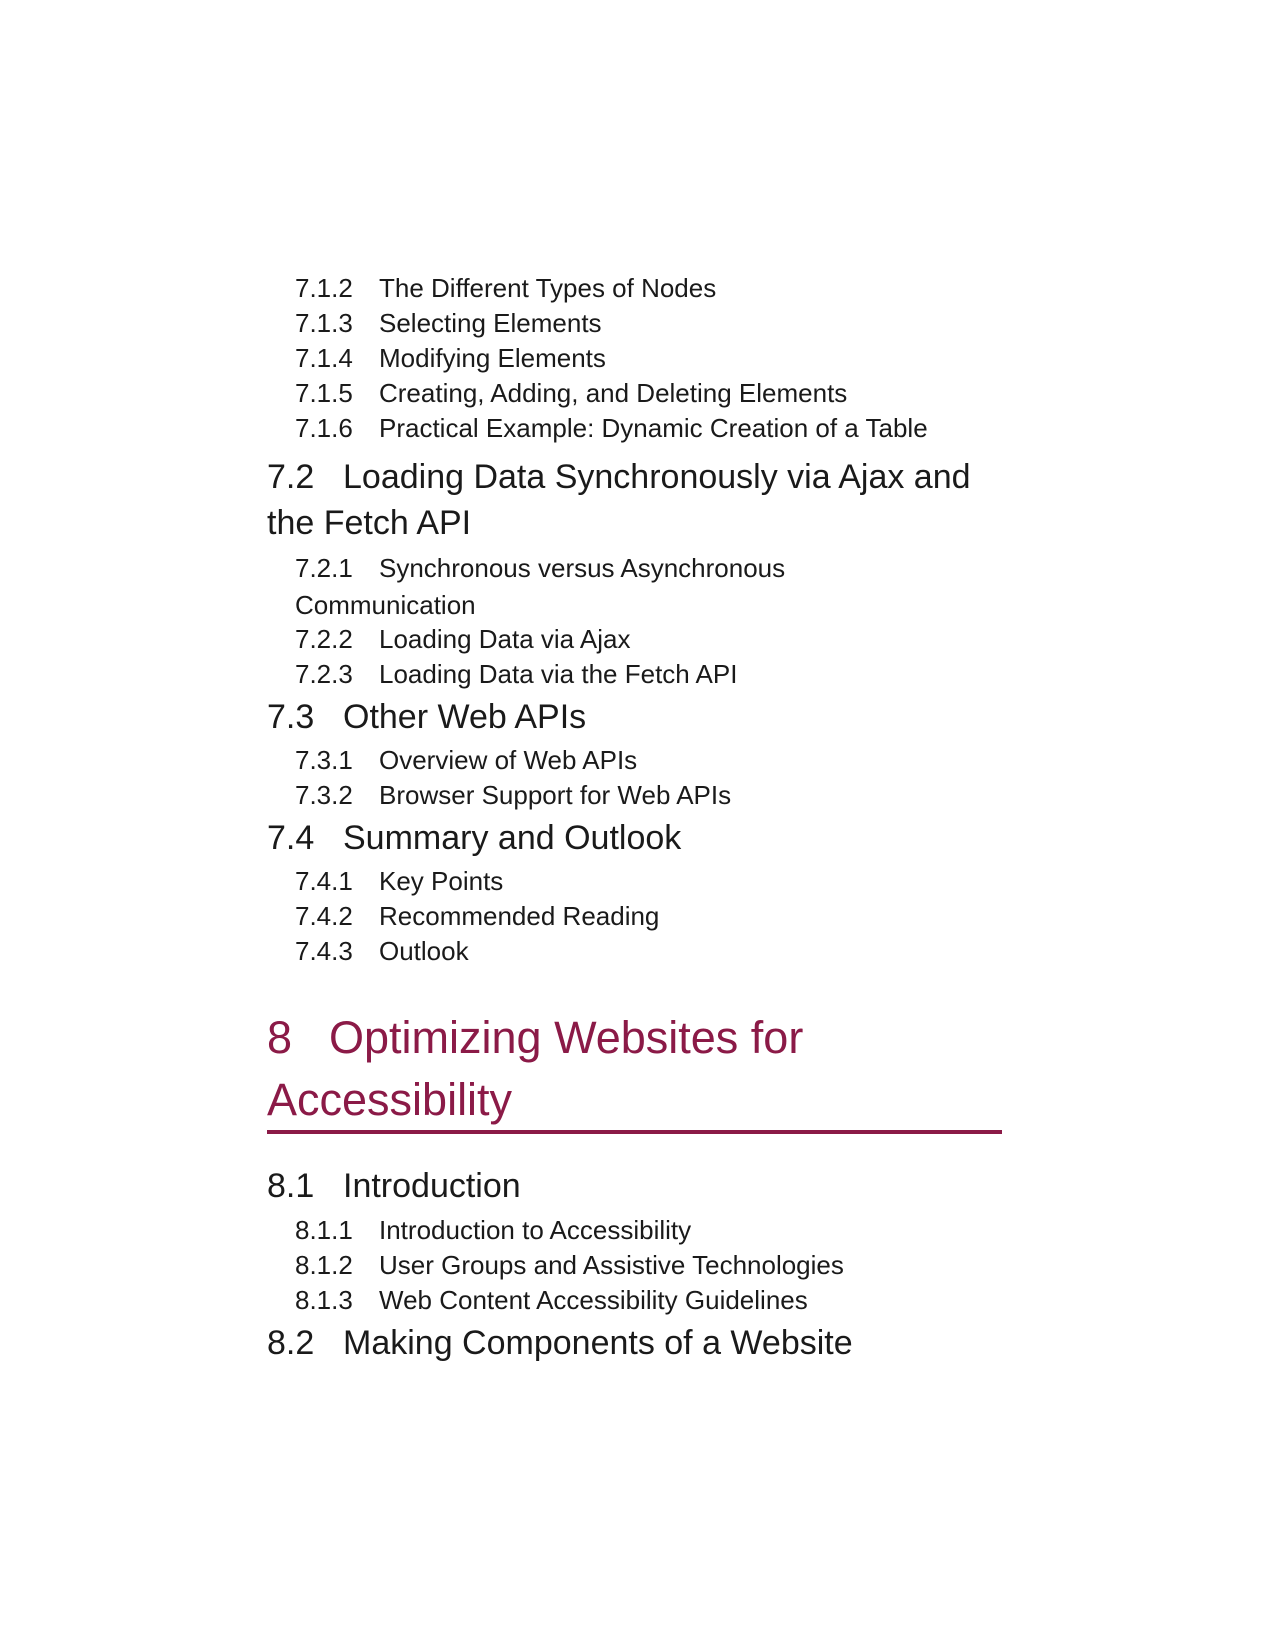  Describe the element at coordinates (555, 795) in the screenshot. I see `toc-title: Browser Support for Web APIs` at that location.